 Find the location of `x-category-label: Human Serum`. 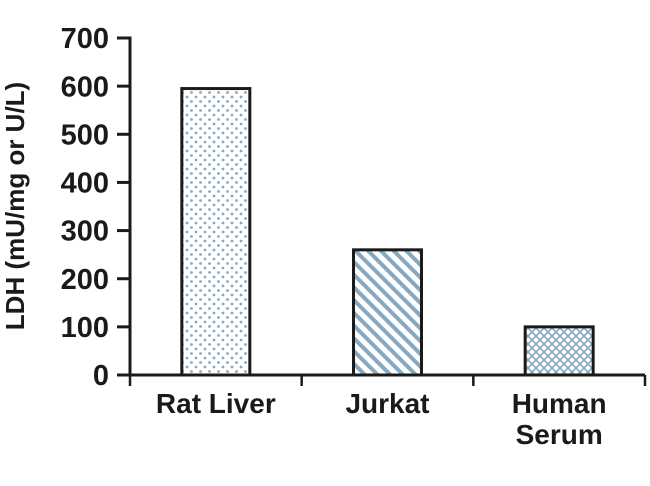

x-category-label: Human Serum is located at coordinates (559, 419).